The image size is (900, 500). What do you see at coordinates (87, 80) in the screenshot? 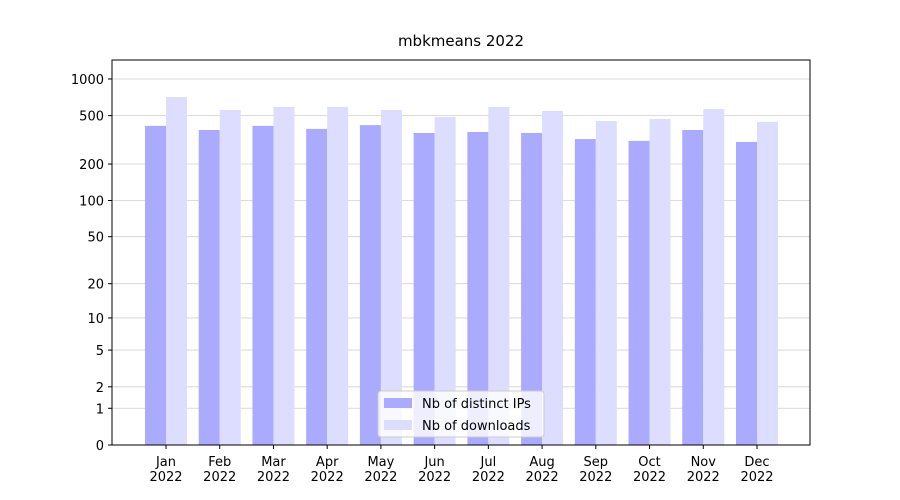
I see `y-tick-label: 1000` at bounding box center [87, 80].